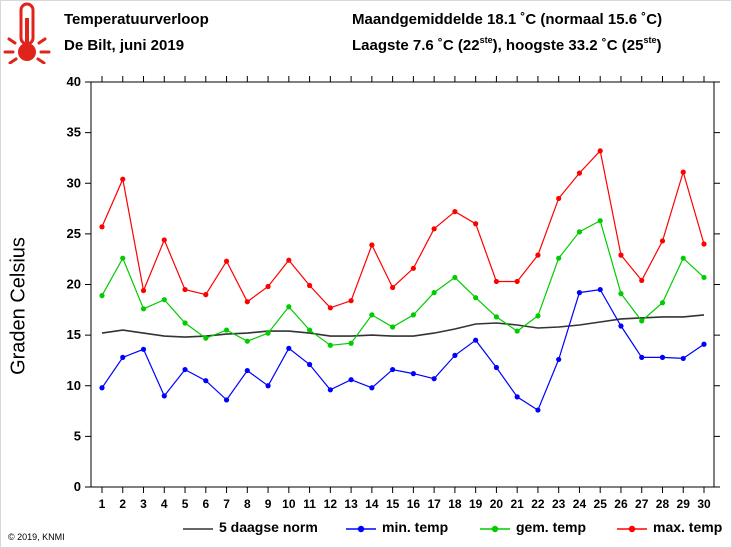 Image resolution: width=732 pixels, height=548 pixels. What do you see at coordinates (416, 45) in the screenshot?
I see `low-high-prefix: Laagste 7.6 ˚C (22` at bounding box center [416, 45].